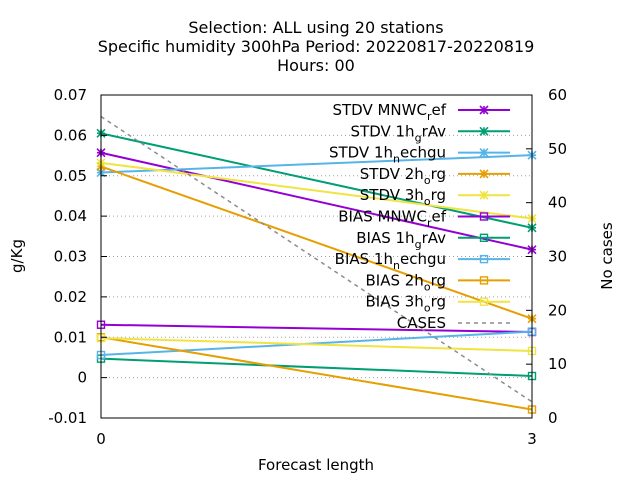  What do you see at coordinates (70, 257) in the screenshot?
I see `y-tick-label: 0.03` at bounding box center [70, 257].